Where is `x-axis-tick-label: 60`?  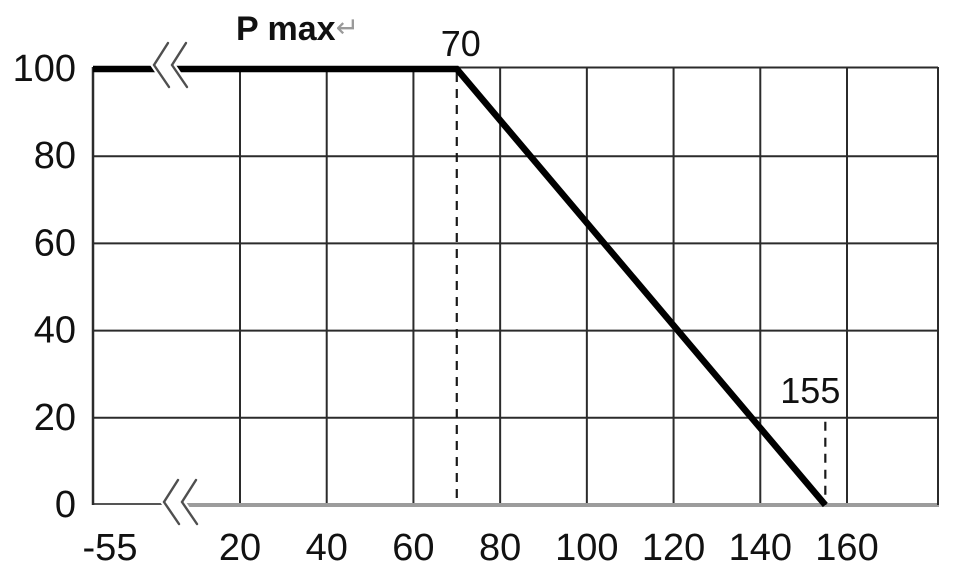 x-axis-tick-label: 60 is located at coordinates (413, 548).